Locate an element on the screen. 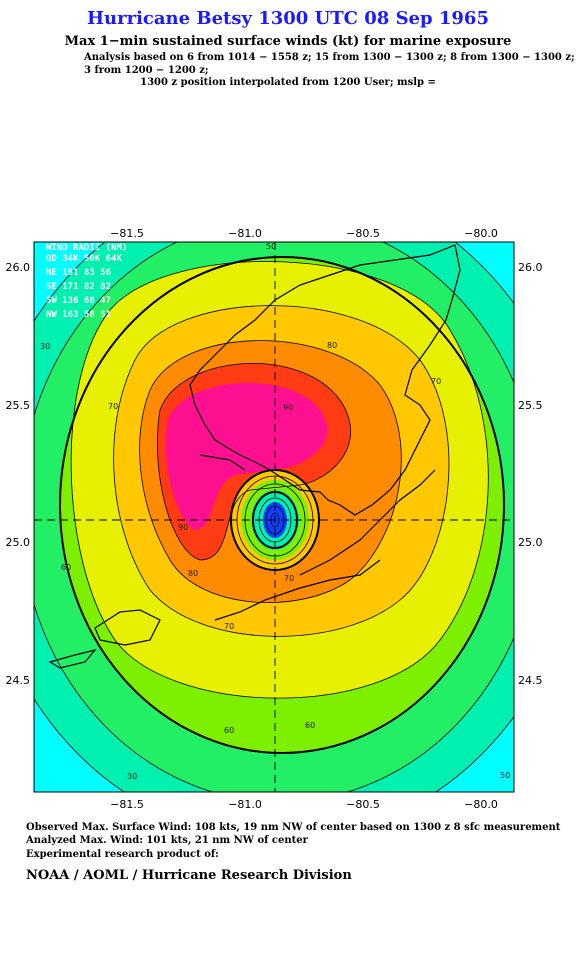 The height and width of the screenshot is (960, 576). lat-ticks-right: 26.0 25.5 25.0 24.5 is located at coordinates (530, 474).